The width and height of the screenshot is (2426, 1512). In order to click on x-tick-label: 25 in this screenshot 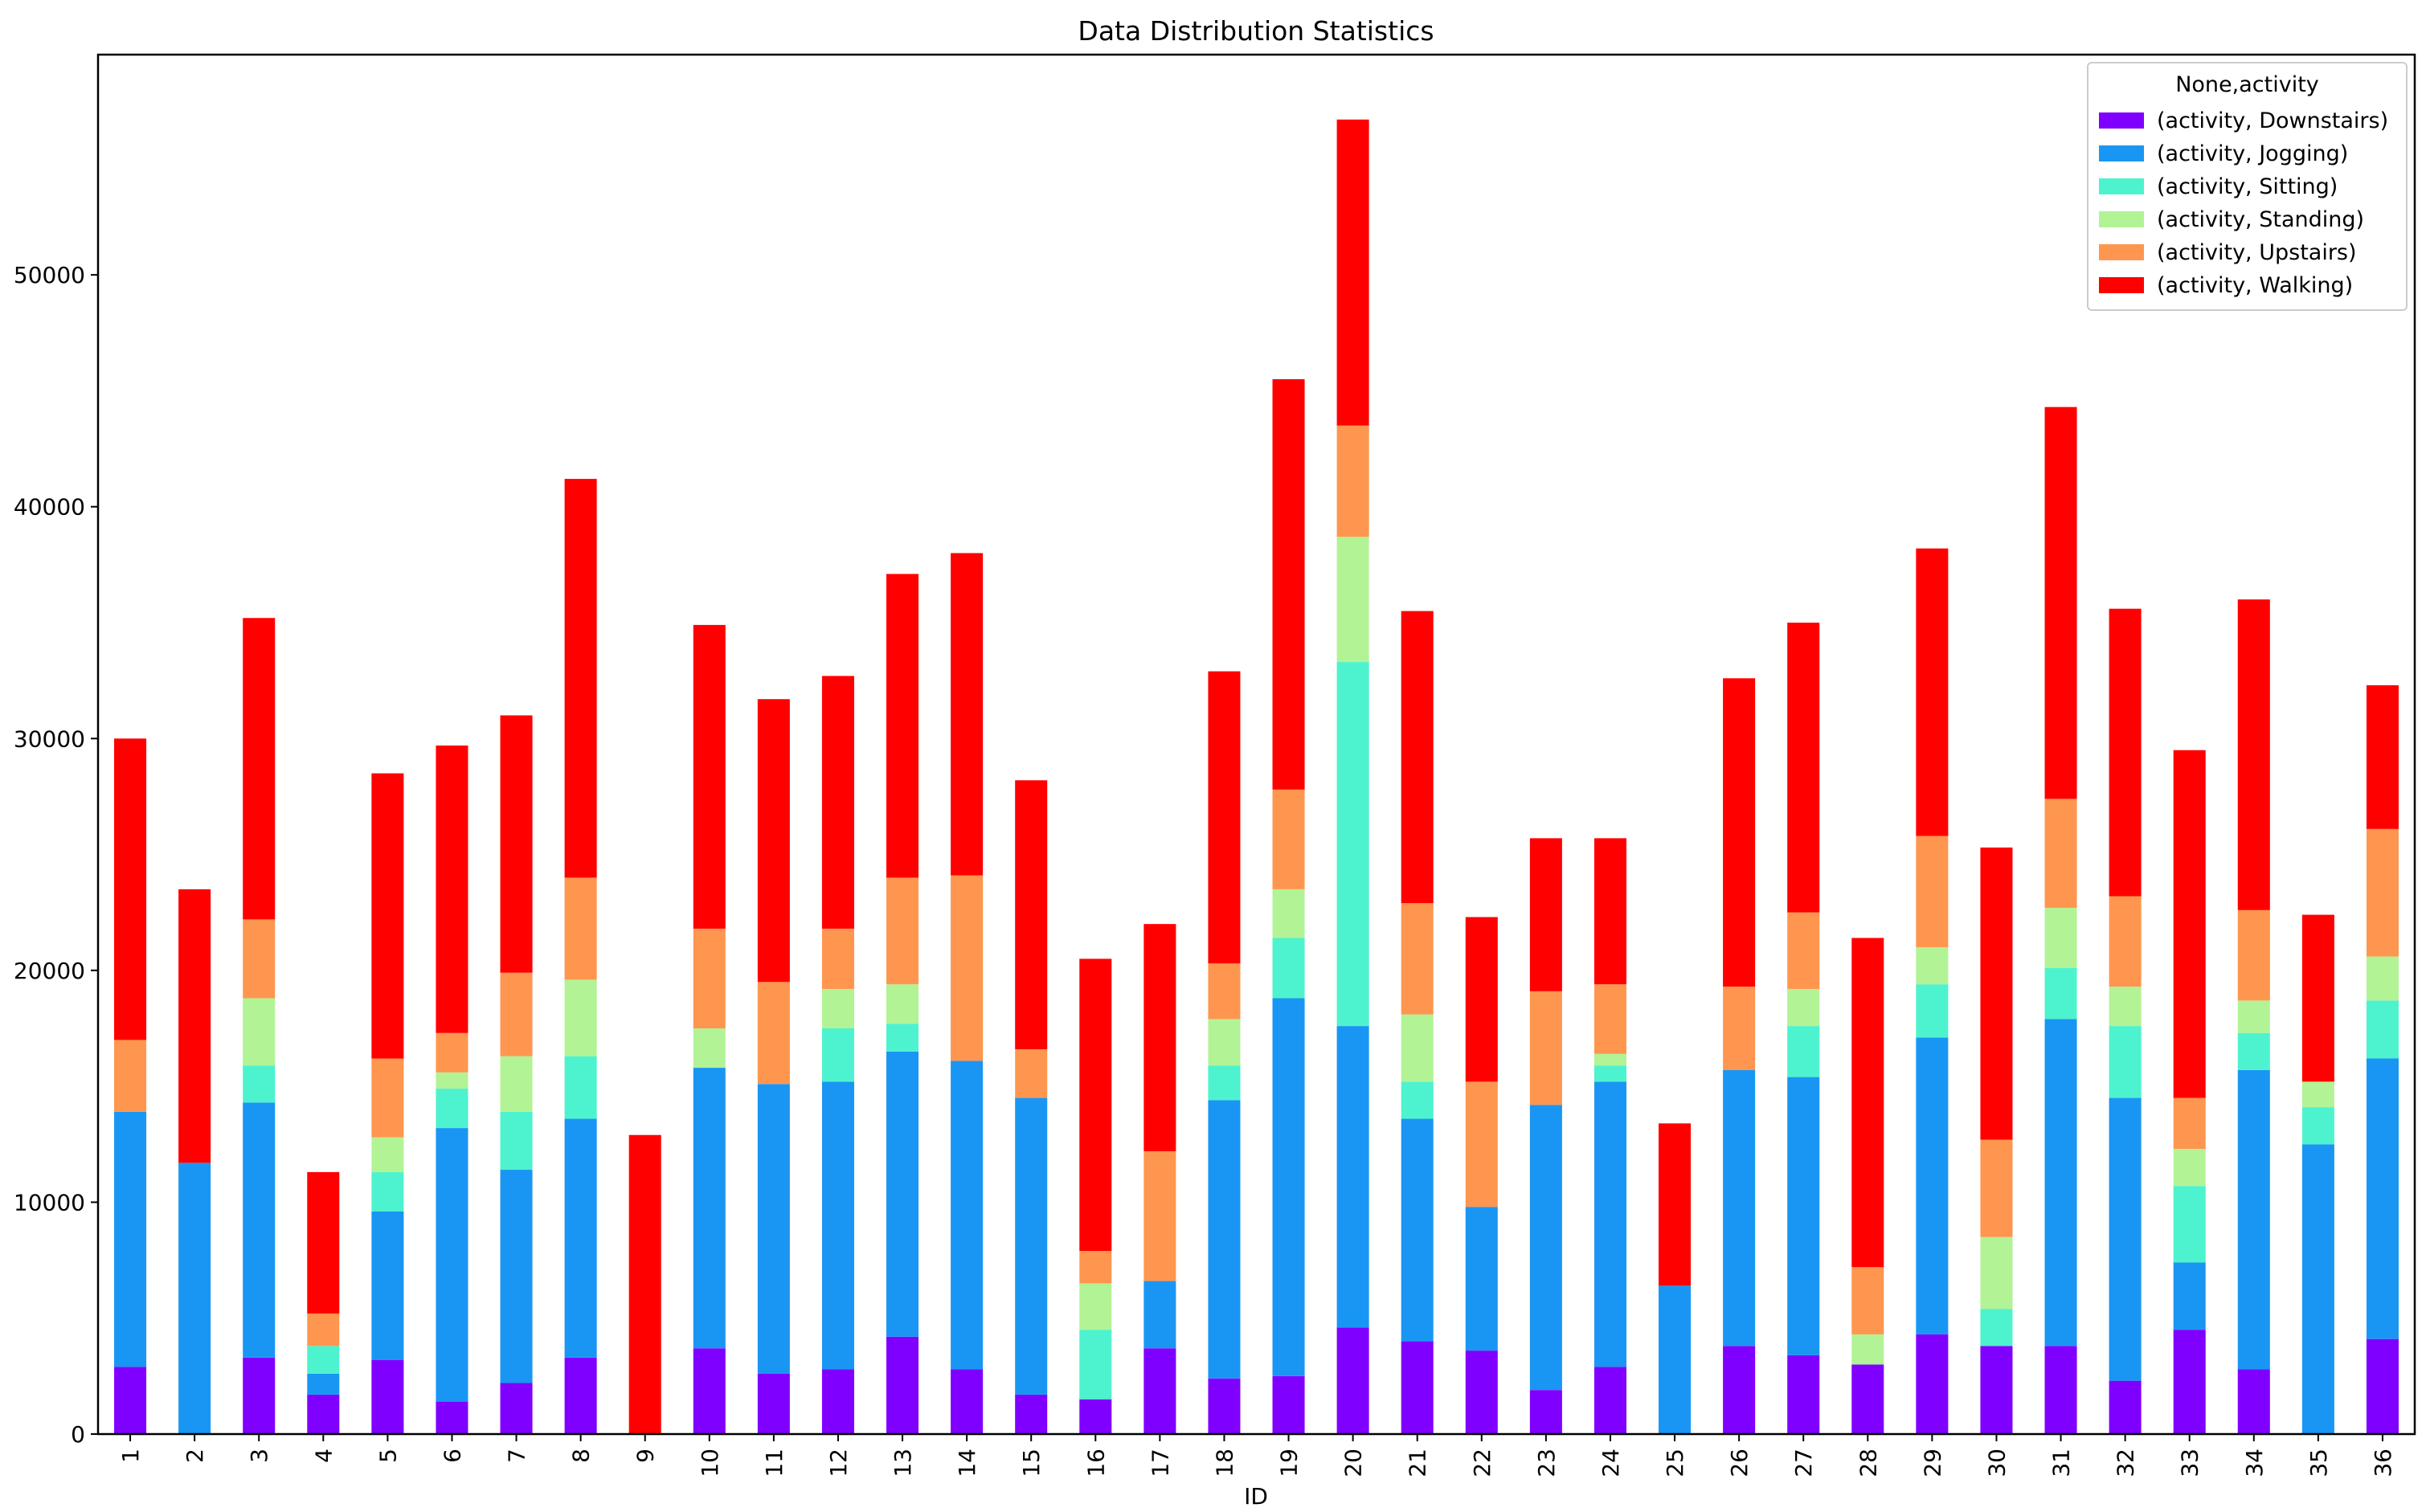, I will do `click(1675, 1463)`.